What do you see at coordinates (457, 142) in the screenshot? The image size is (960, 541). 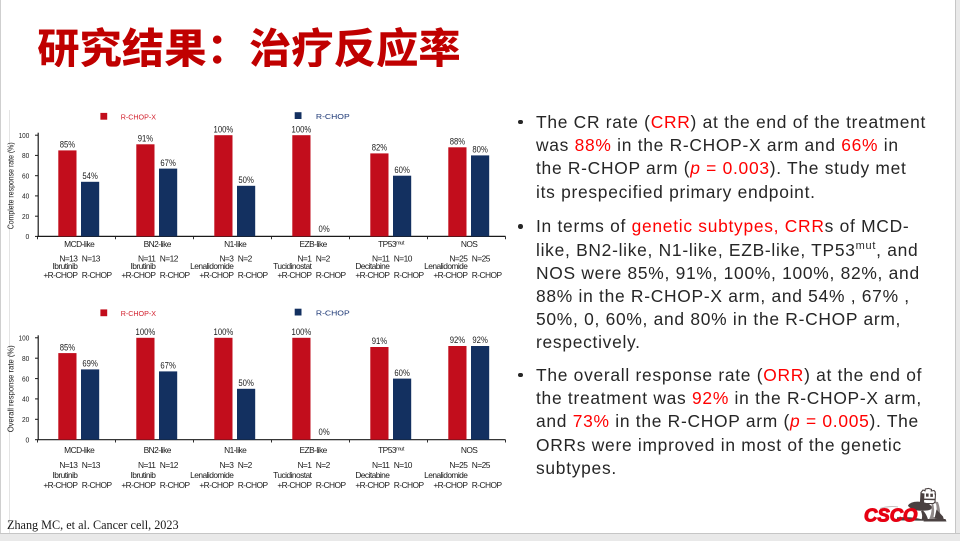 I see `svg-text: 88%` at bounding box center [457, 142].